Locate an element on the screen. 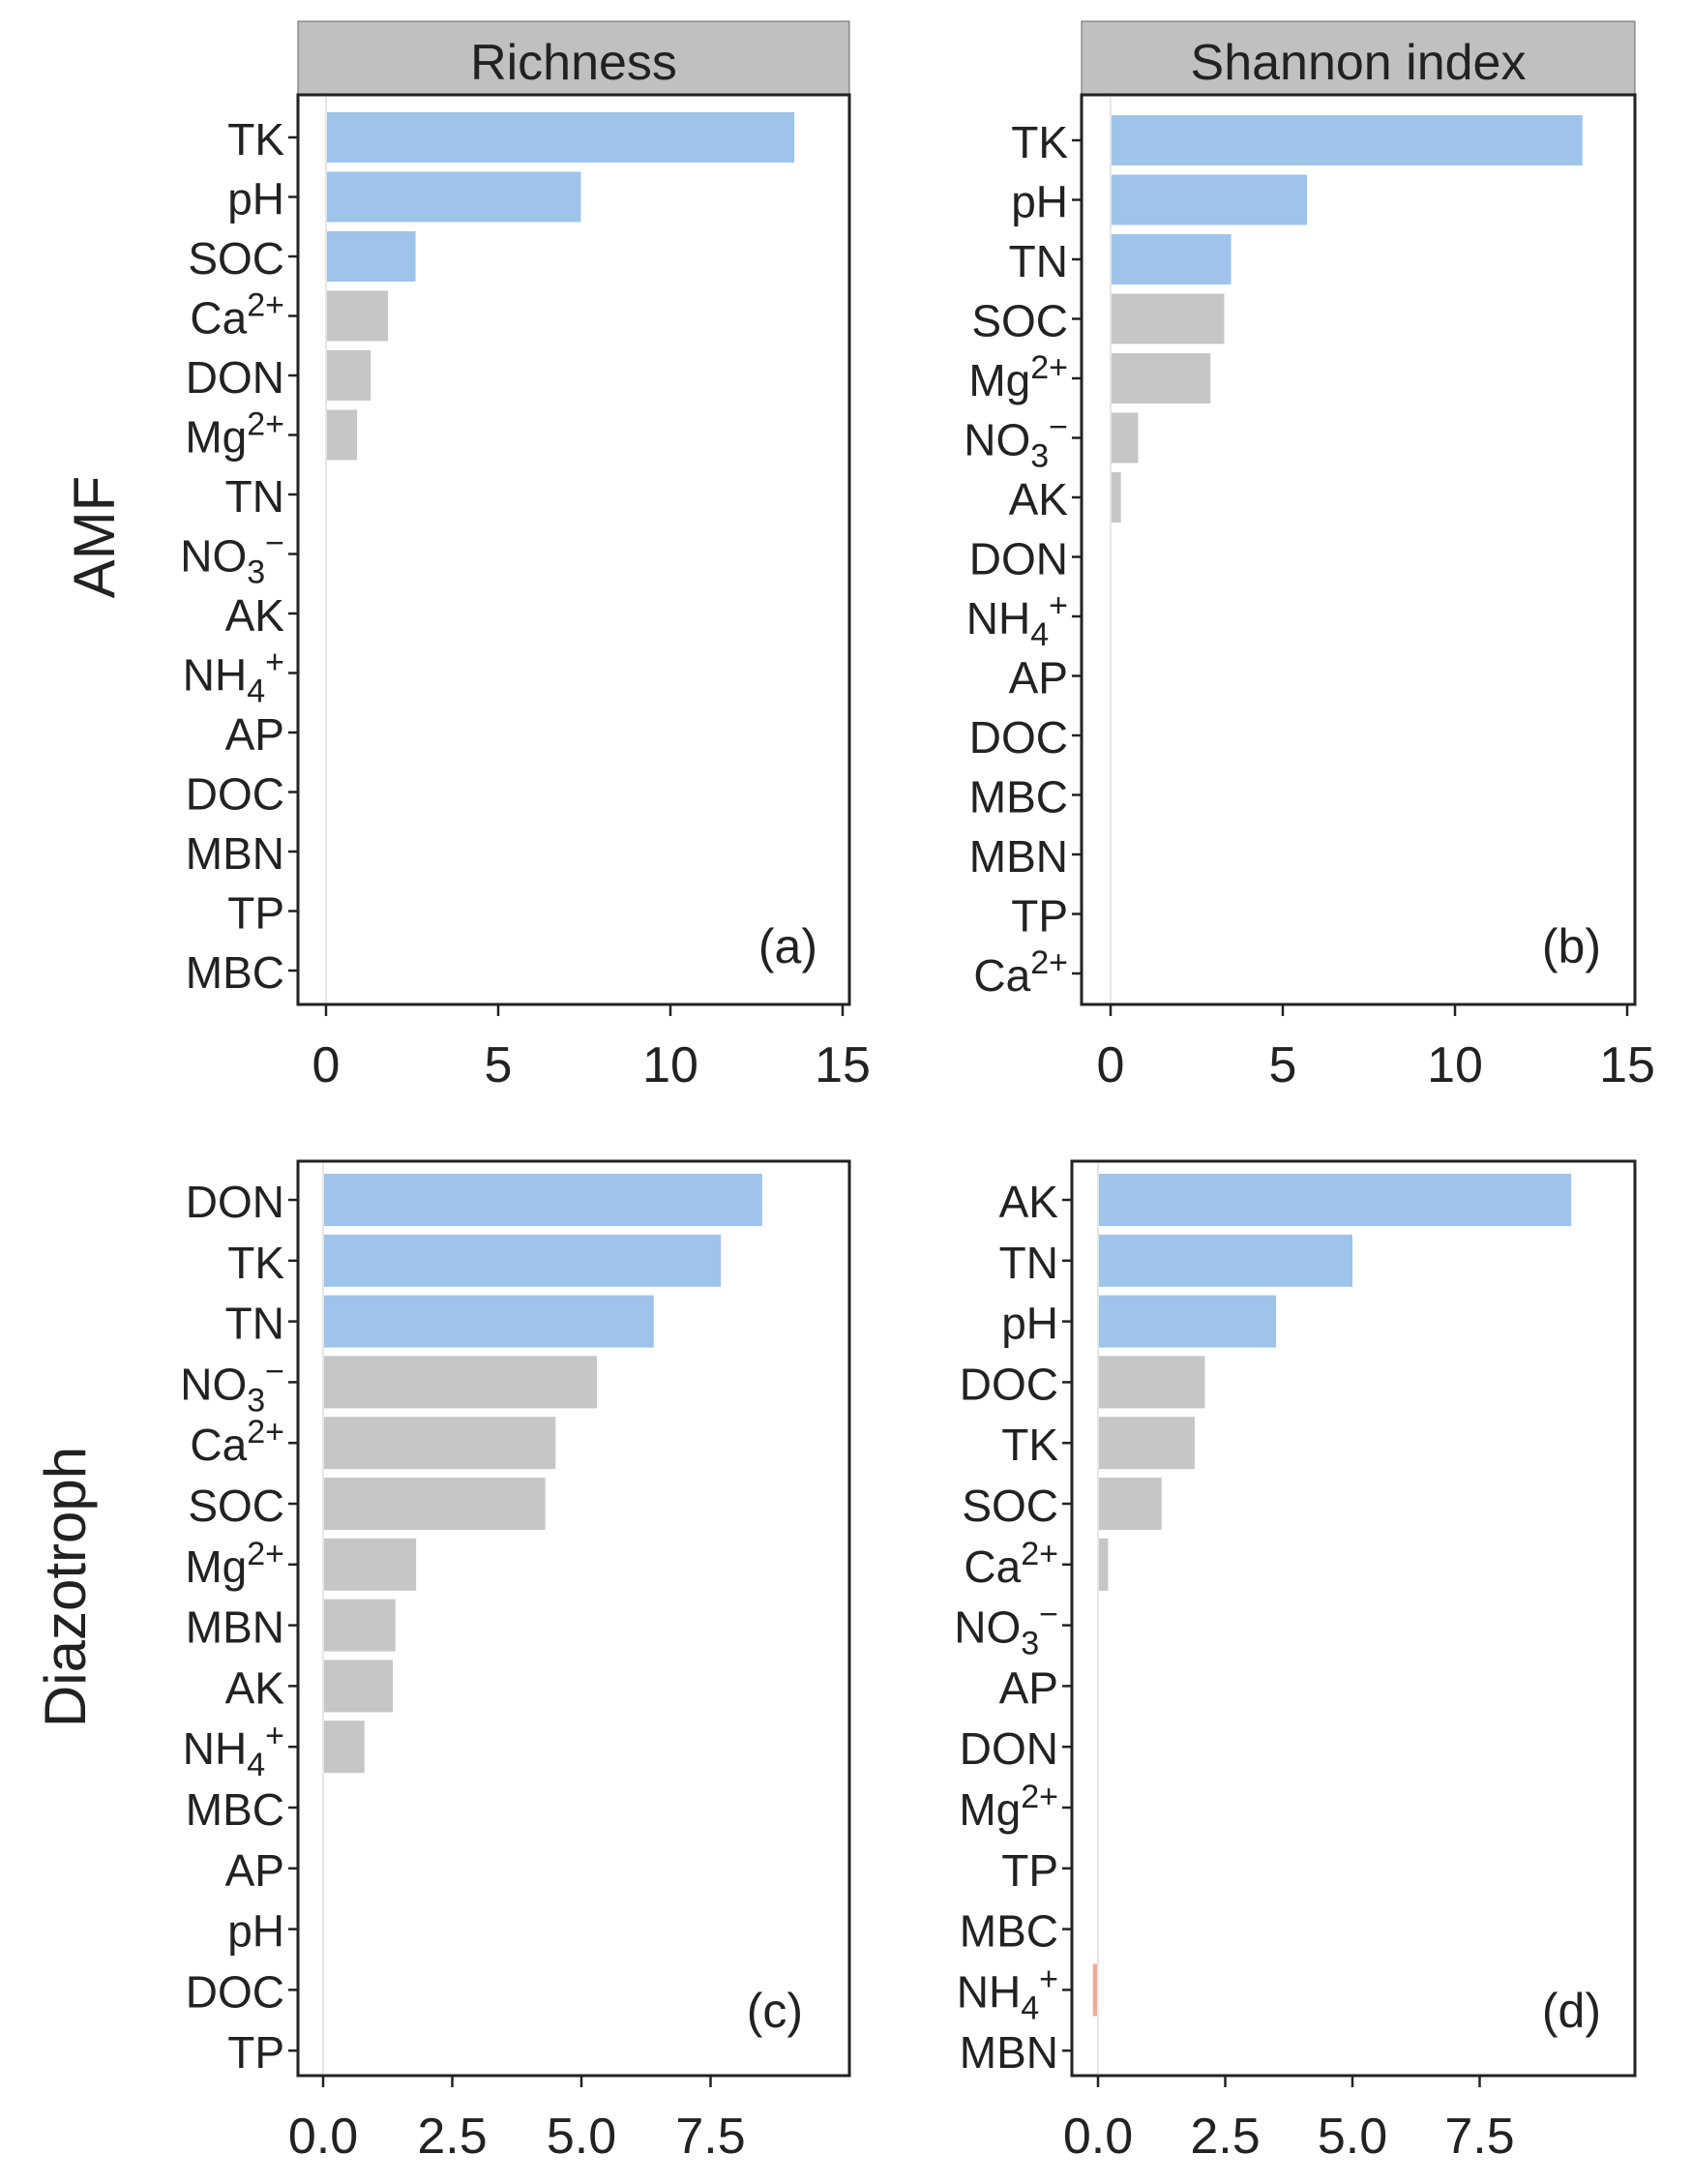  strip-shannon-bg is located at coordinates (1358, 58).